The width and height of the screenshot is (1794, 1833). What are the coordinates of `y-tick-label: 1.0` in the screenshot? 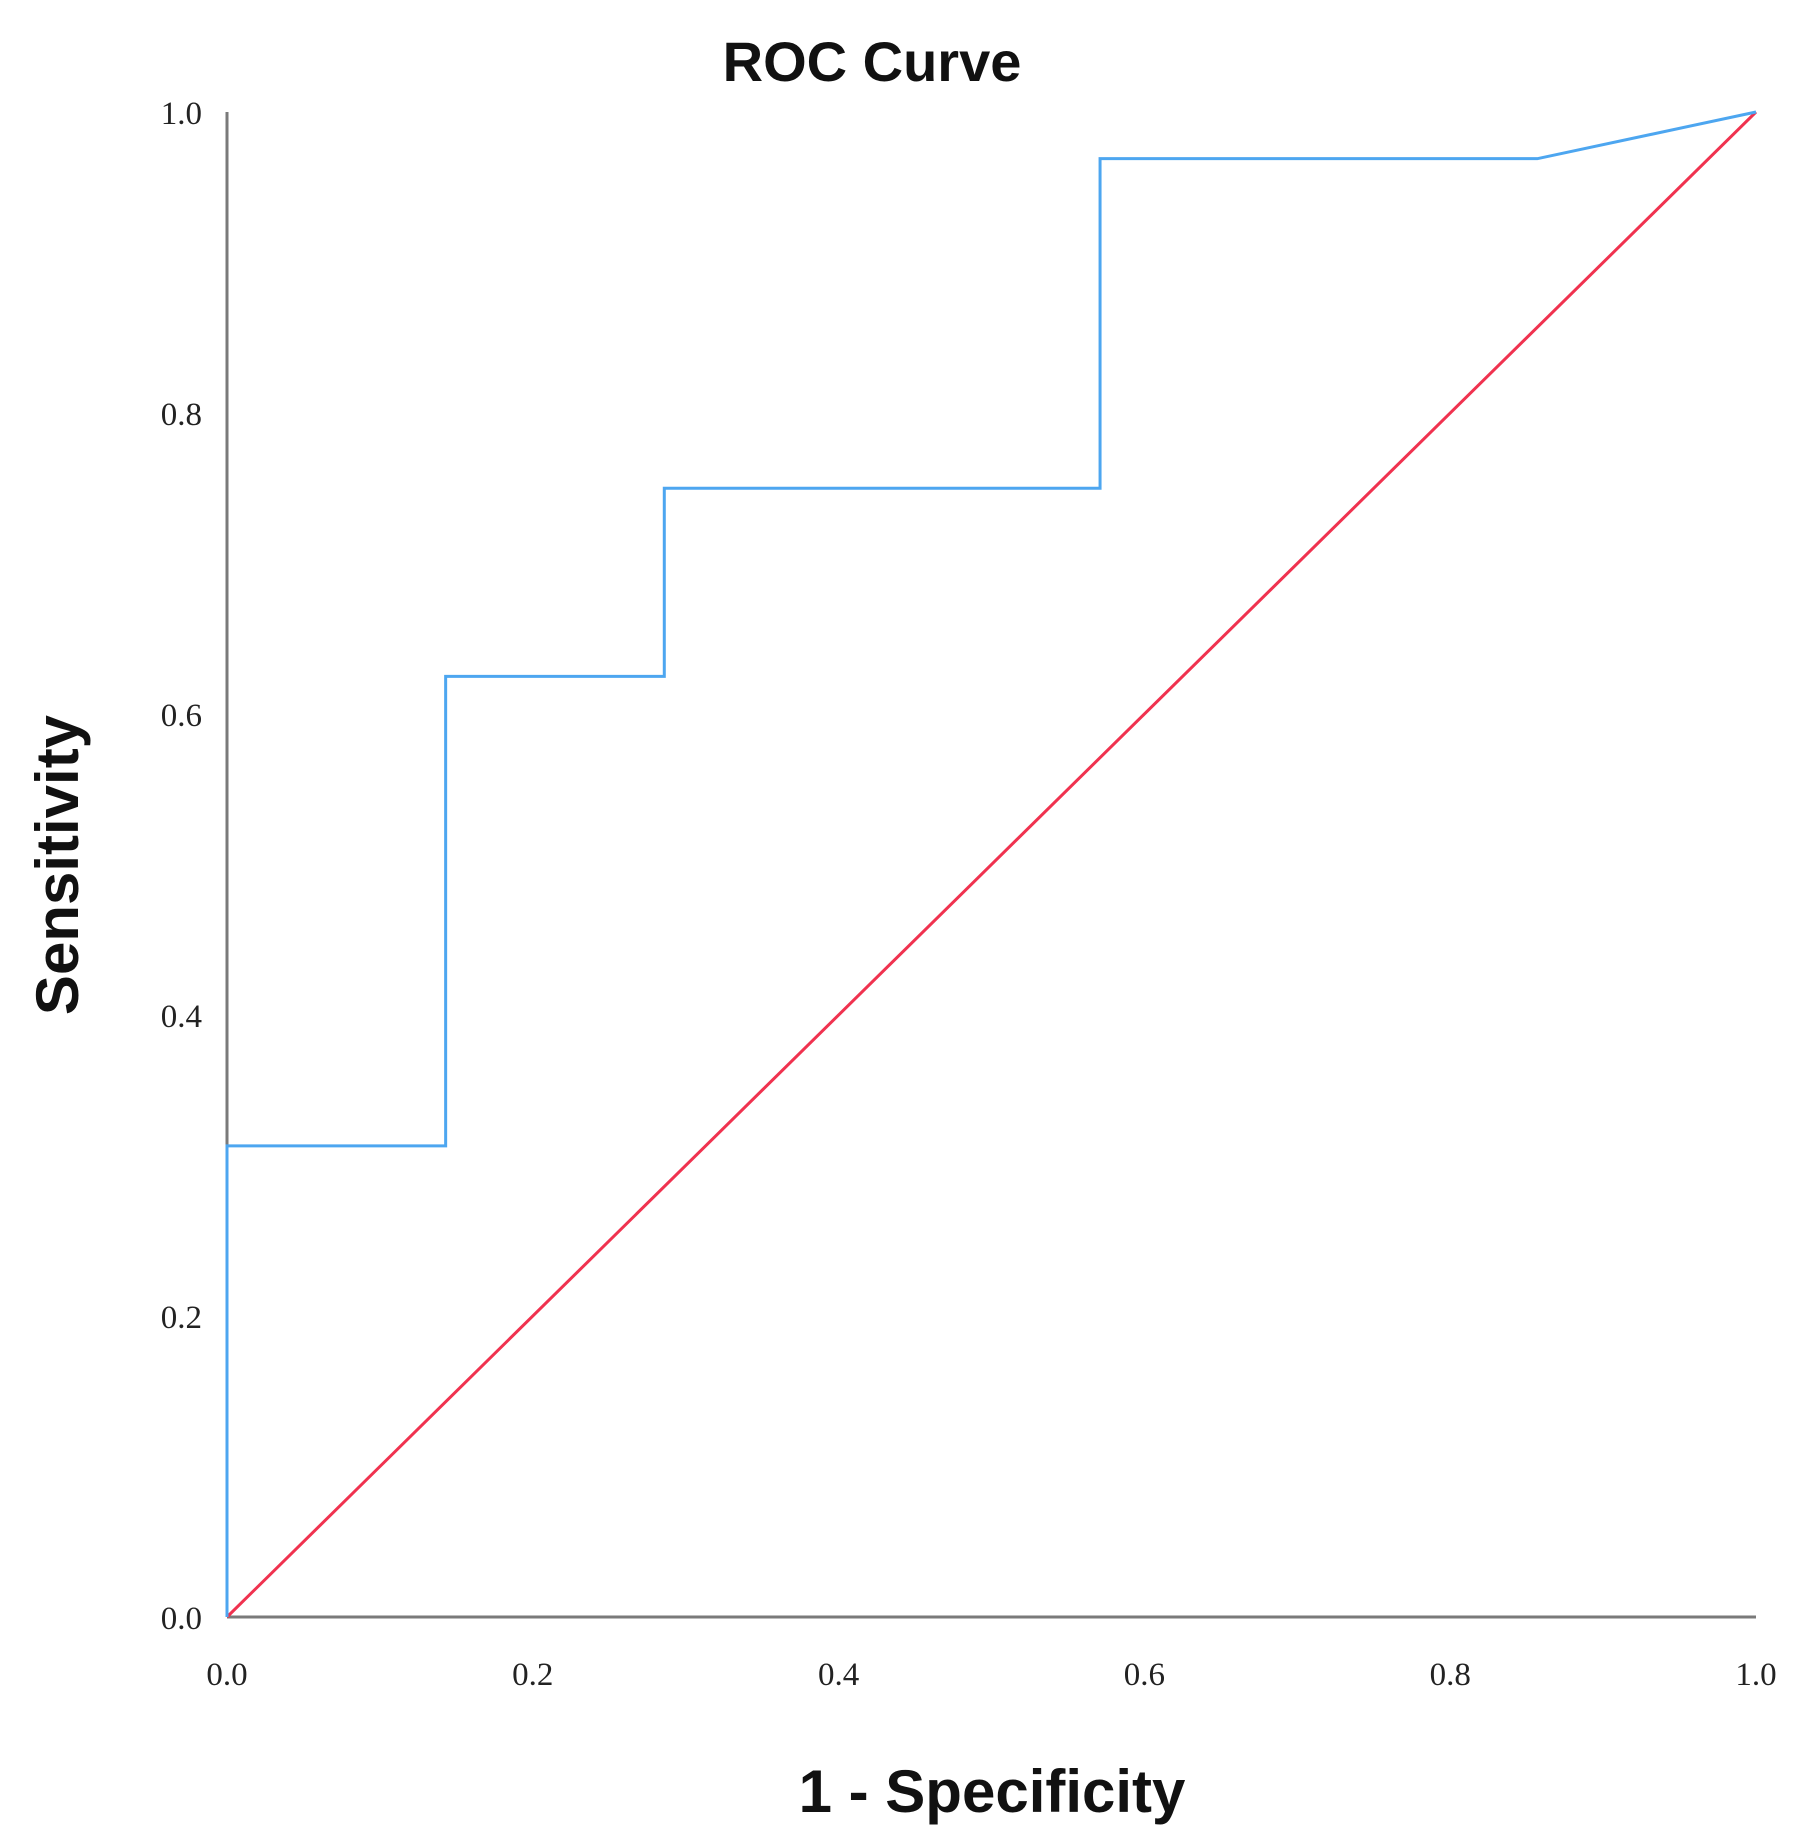 It's located at (181, 114).